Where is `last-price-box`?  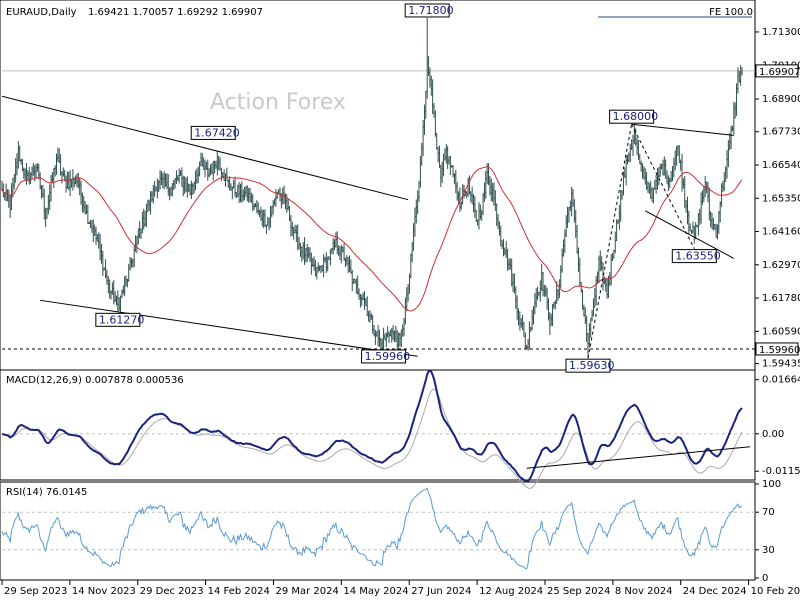 last-price-box is located at coordinates (777, 71).